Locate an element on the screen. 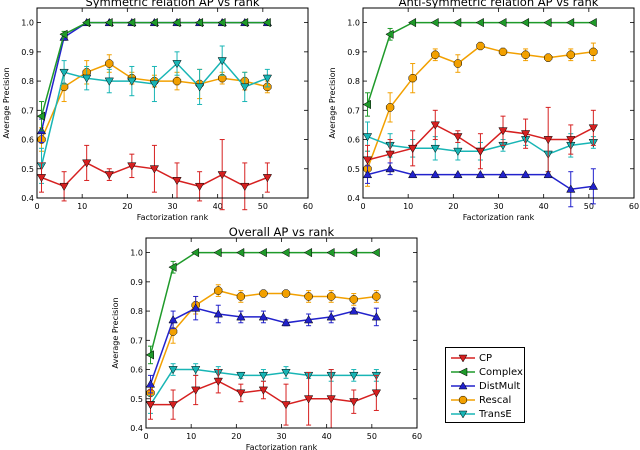 This screenshot has width=640, height=450. chart-3-xtick-label: 30 is located at coordinates (281, 436).